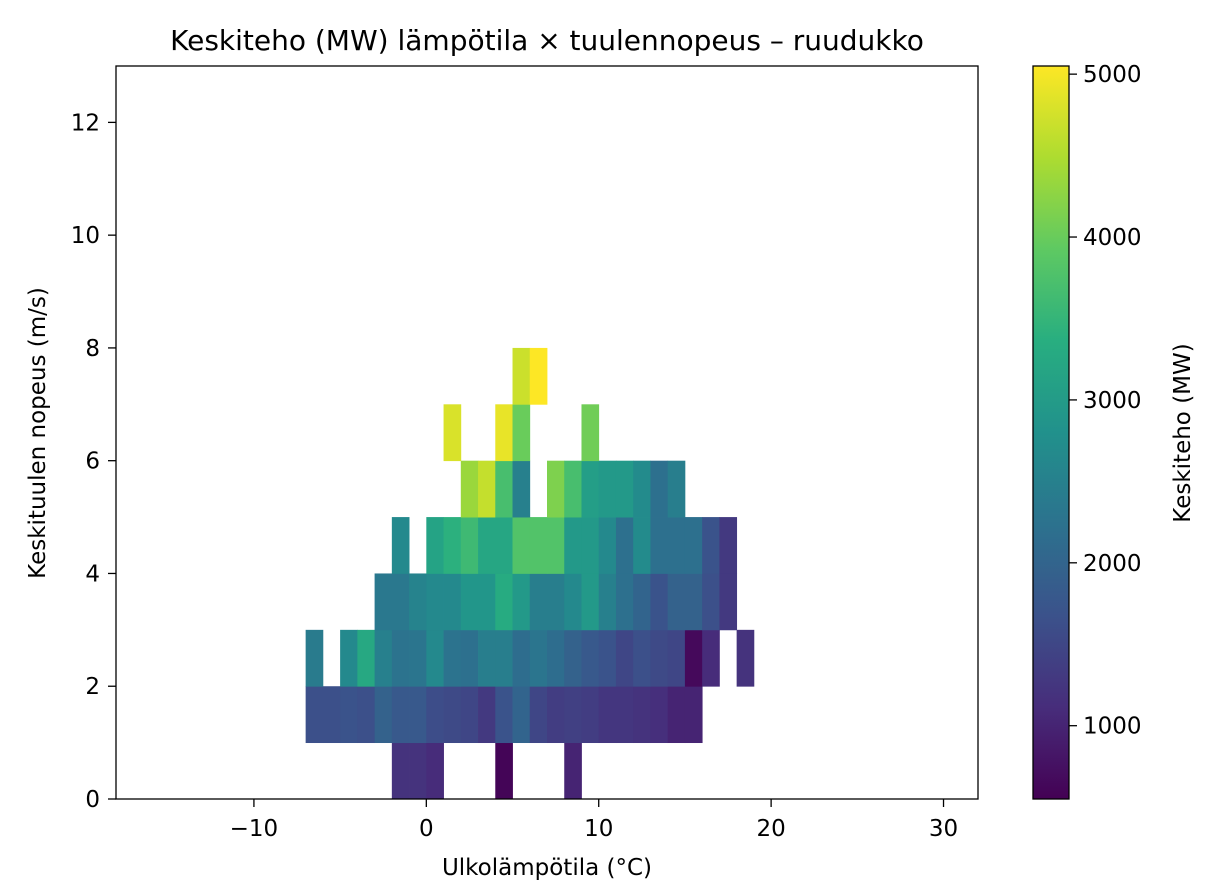 This screenshot has width=1206, height=895. I want to click on x-axis-label: Ulkolämpötila (°C), so click(547, 868).